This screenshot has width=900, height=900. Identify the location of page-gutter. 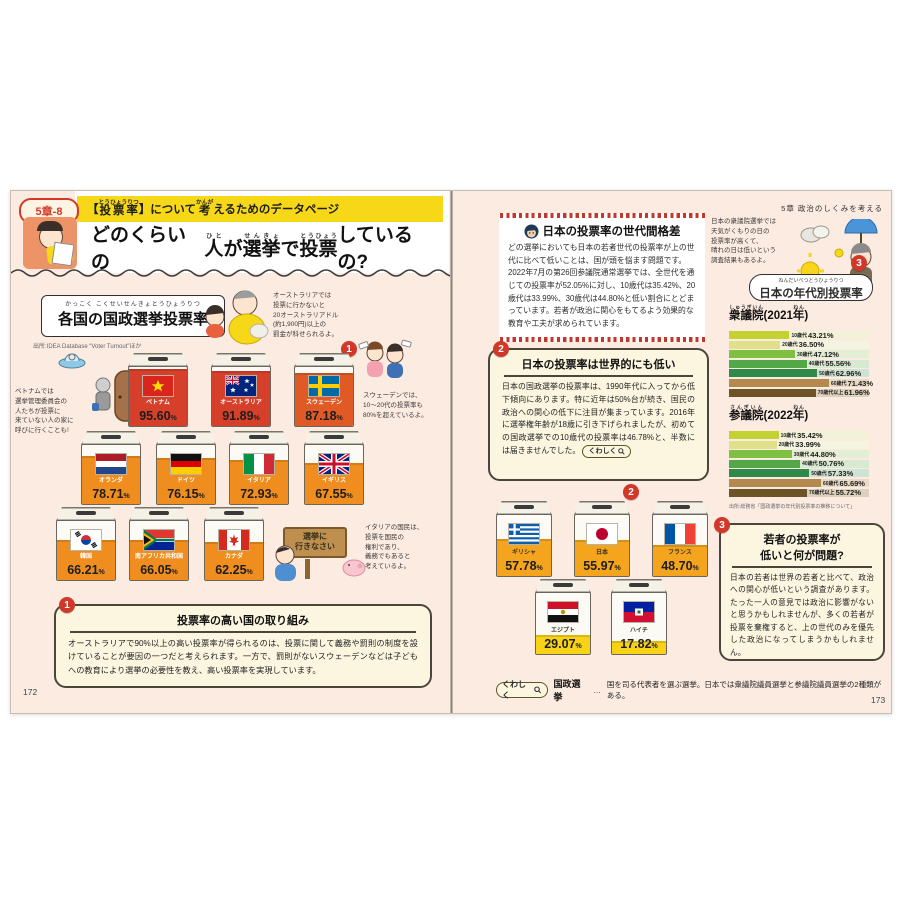
(451, 452).